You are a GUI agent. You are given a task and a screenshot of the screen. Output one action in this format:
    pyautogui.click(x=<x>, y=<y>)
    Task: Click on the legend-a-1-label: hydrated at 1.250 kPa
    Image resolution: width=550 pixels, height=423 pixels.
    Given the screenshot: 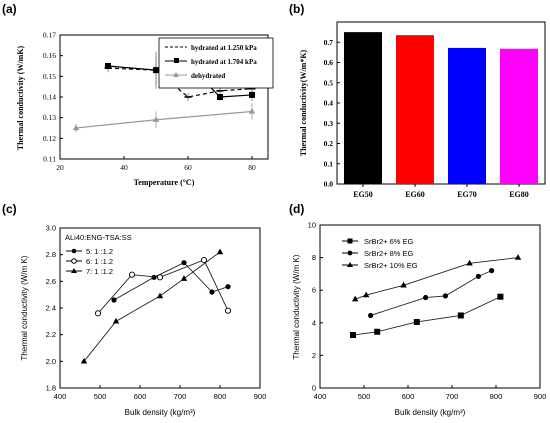 What is the action you would take?
    pyautogui.click(x=224, y=48)
    